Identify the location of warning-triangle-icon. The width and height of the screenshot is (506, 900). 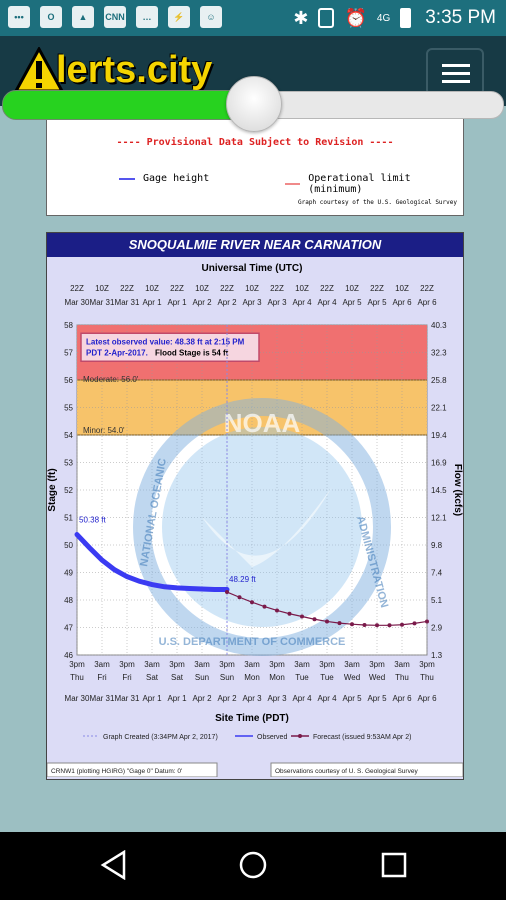
(39, 70).